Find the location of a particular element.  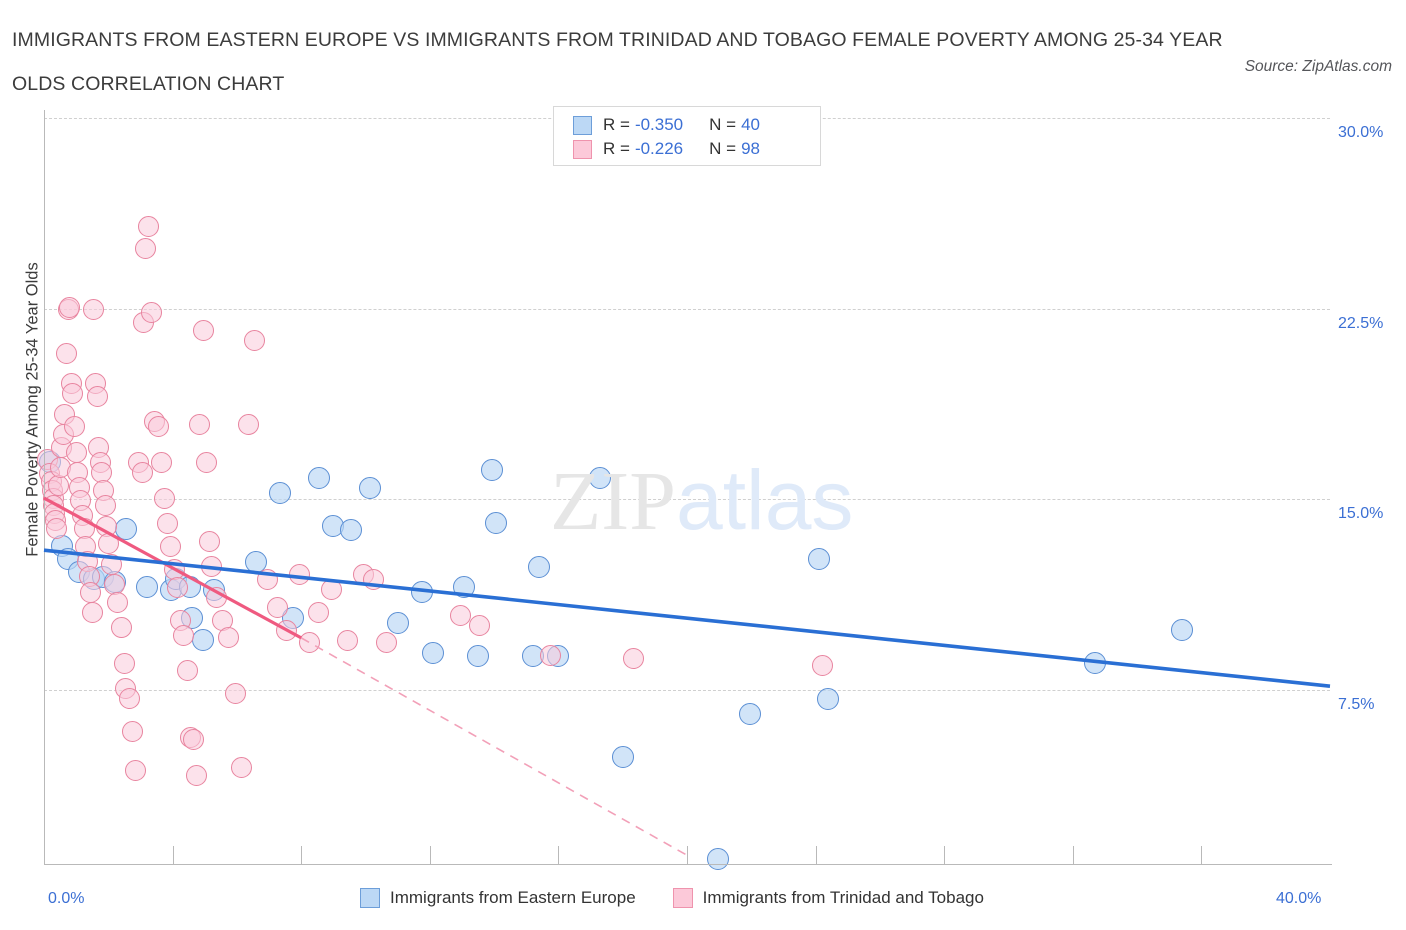

x-tick-label: 0.0% is located at coordinates (66, 898).